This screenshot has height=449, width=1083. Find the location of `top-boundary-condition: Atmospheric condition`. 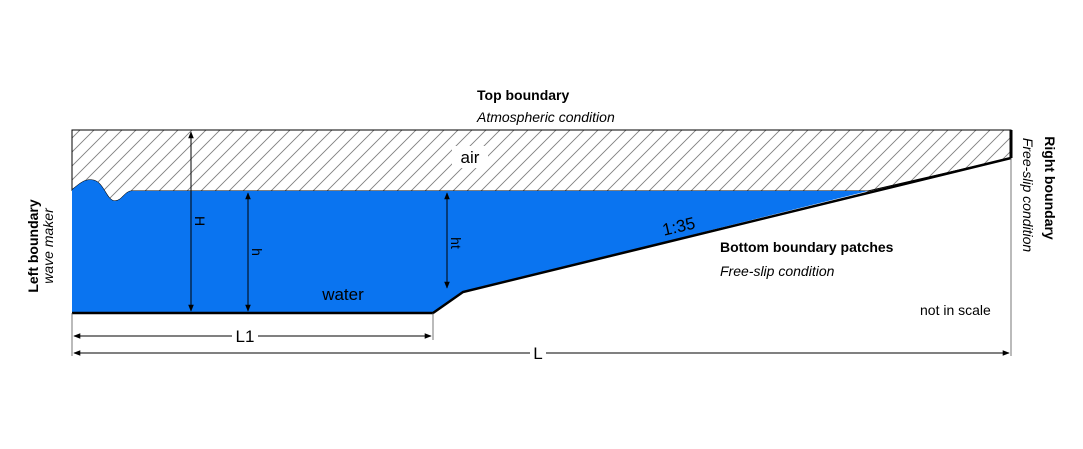

top-boundary-condition: Atmospheric condition is located at coordinates (545, 117).